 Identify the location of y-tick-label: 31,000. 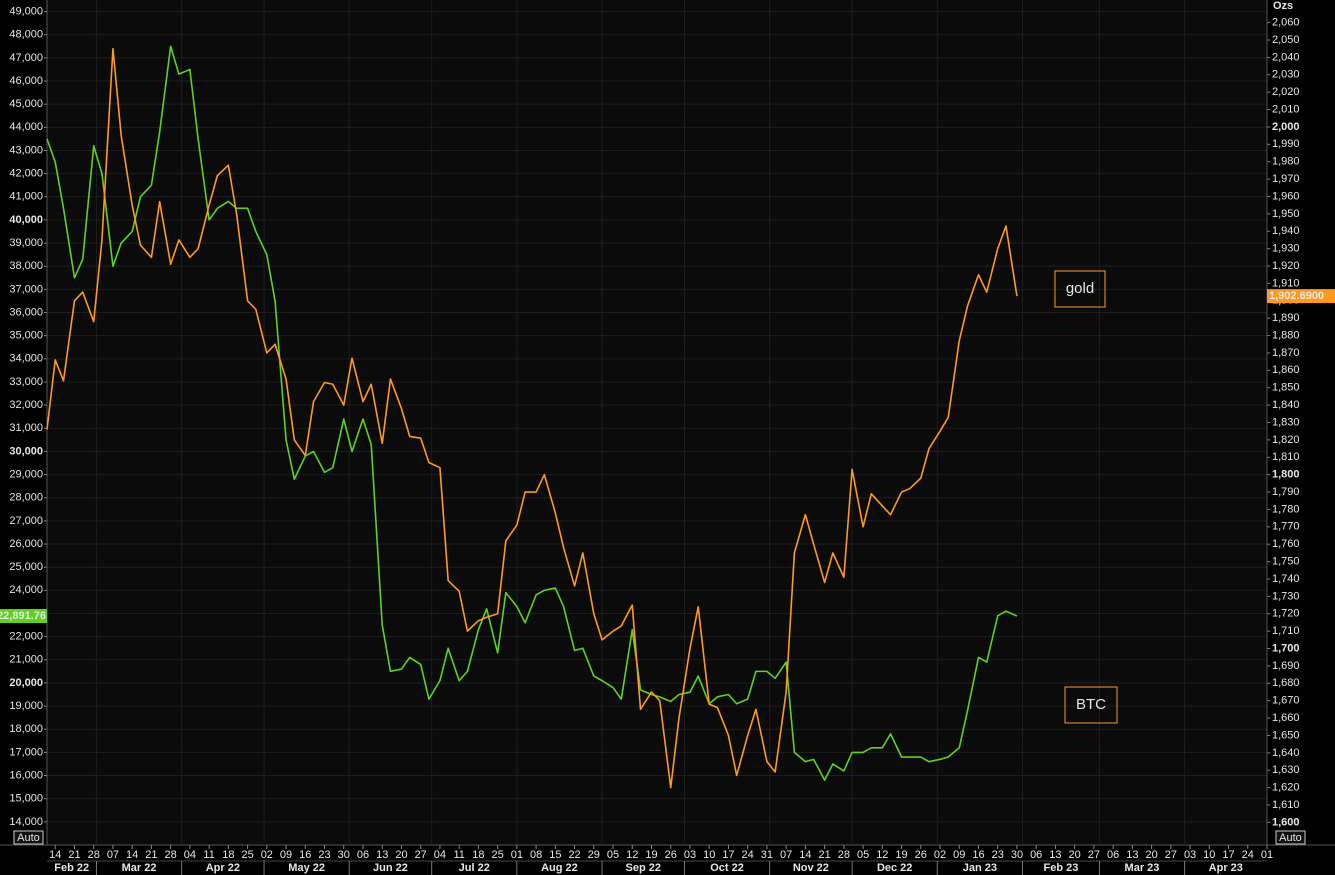
(26, 428).